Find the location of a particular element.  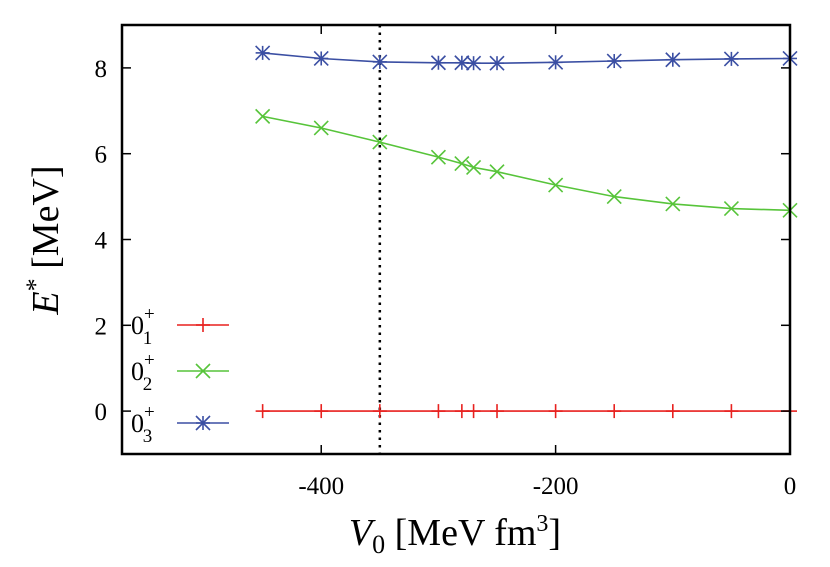

y-tick-label: 4 is located at coordinates (101, 241).